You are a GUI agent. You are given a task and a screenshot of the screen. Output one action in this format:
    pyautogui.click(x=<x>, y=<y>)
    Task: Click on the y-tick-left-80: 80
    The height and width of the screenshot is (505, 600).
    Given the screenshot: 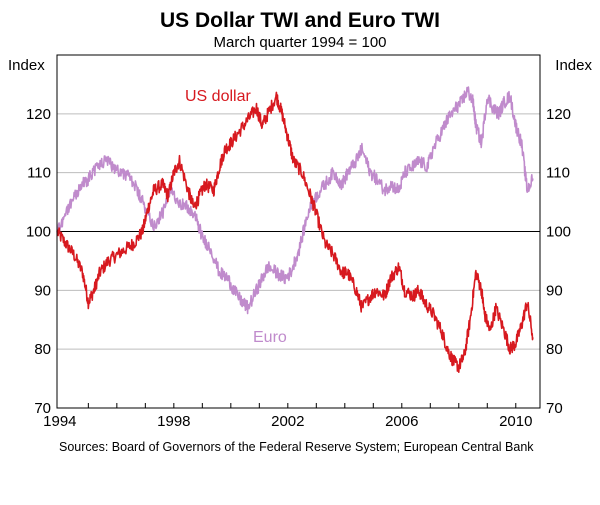 What is the action you would take?
    pyautogui.click(x=42, y=349)
    